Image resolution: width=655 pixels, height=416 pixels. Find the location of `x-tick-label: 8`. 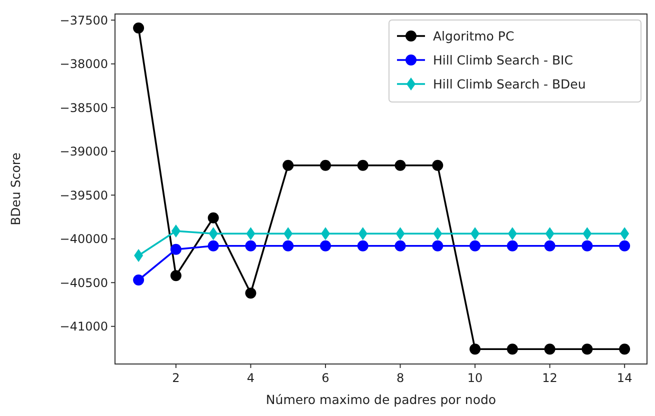

x-tick-label: 8 is located at coordinates (400, 378).